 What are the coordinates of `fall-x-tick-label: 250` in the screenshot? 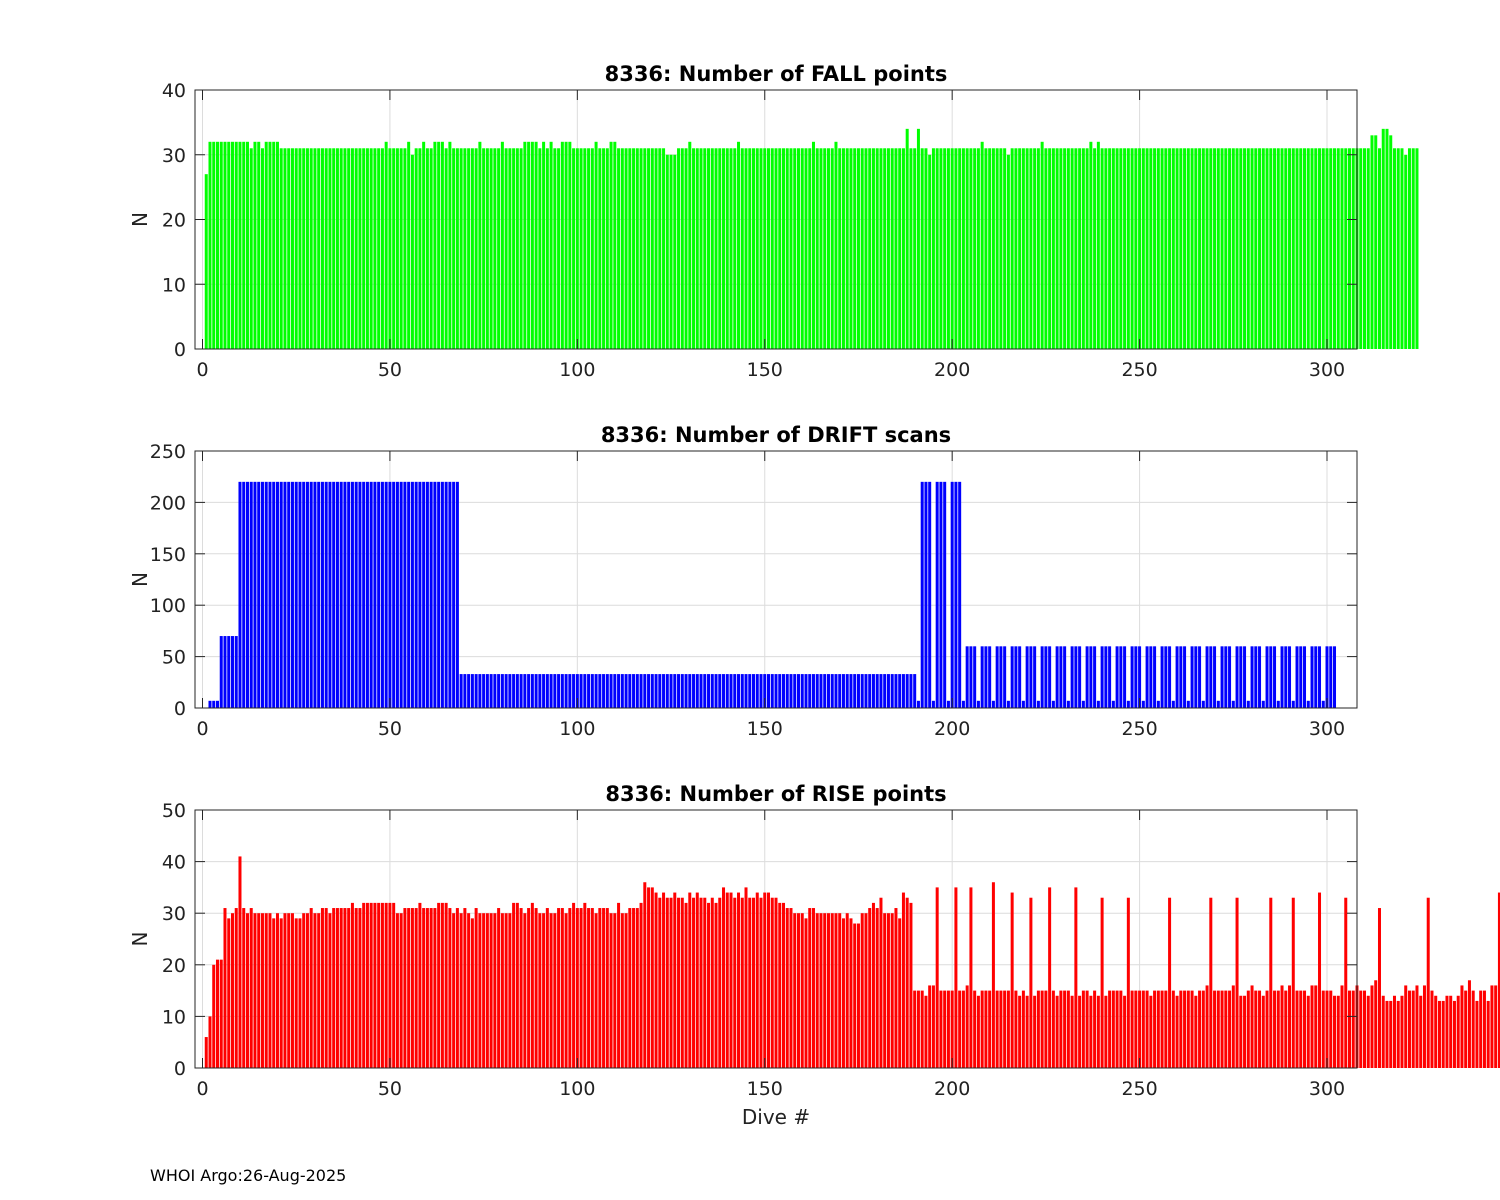 It's located at (1139, 370).